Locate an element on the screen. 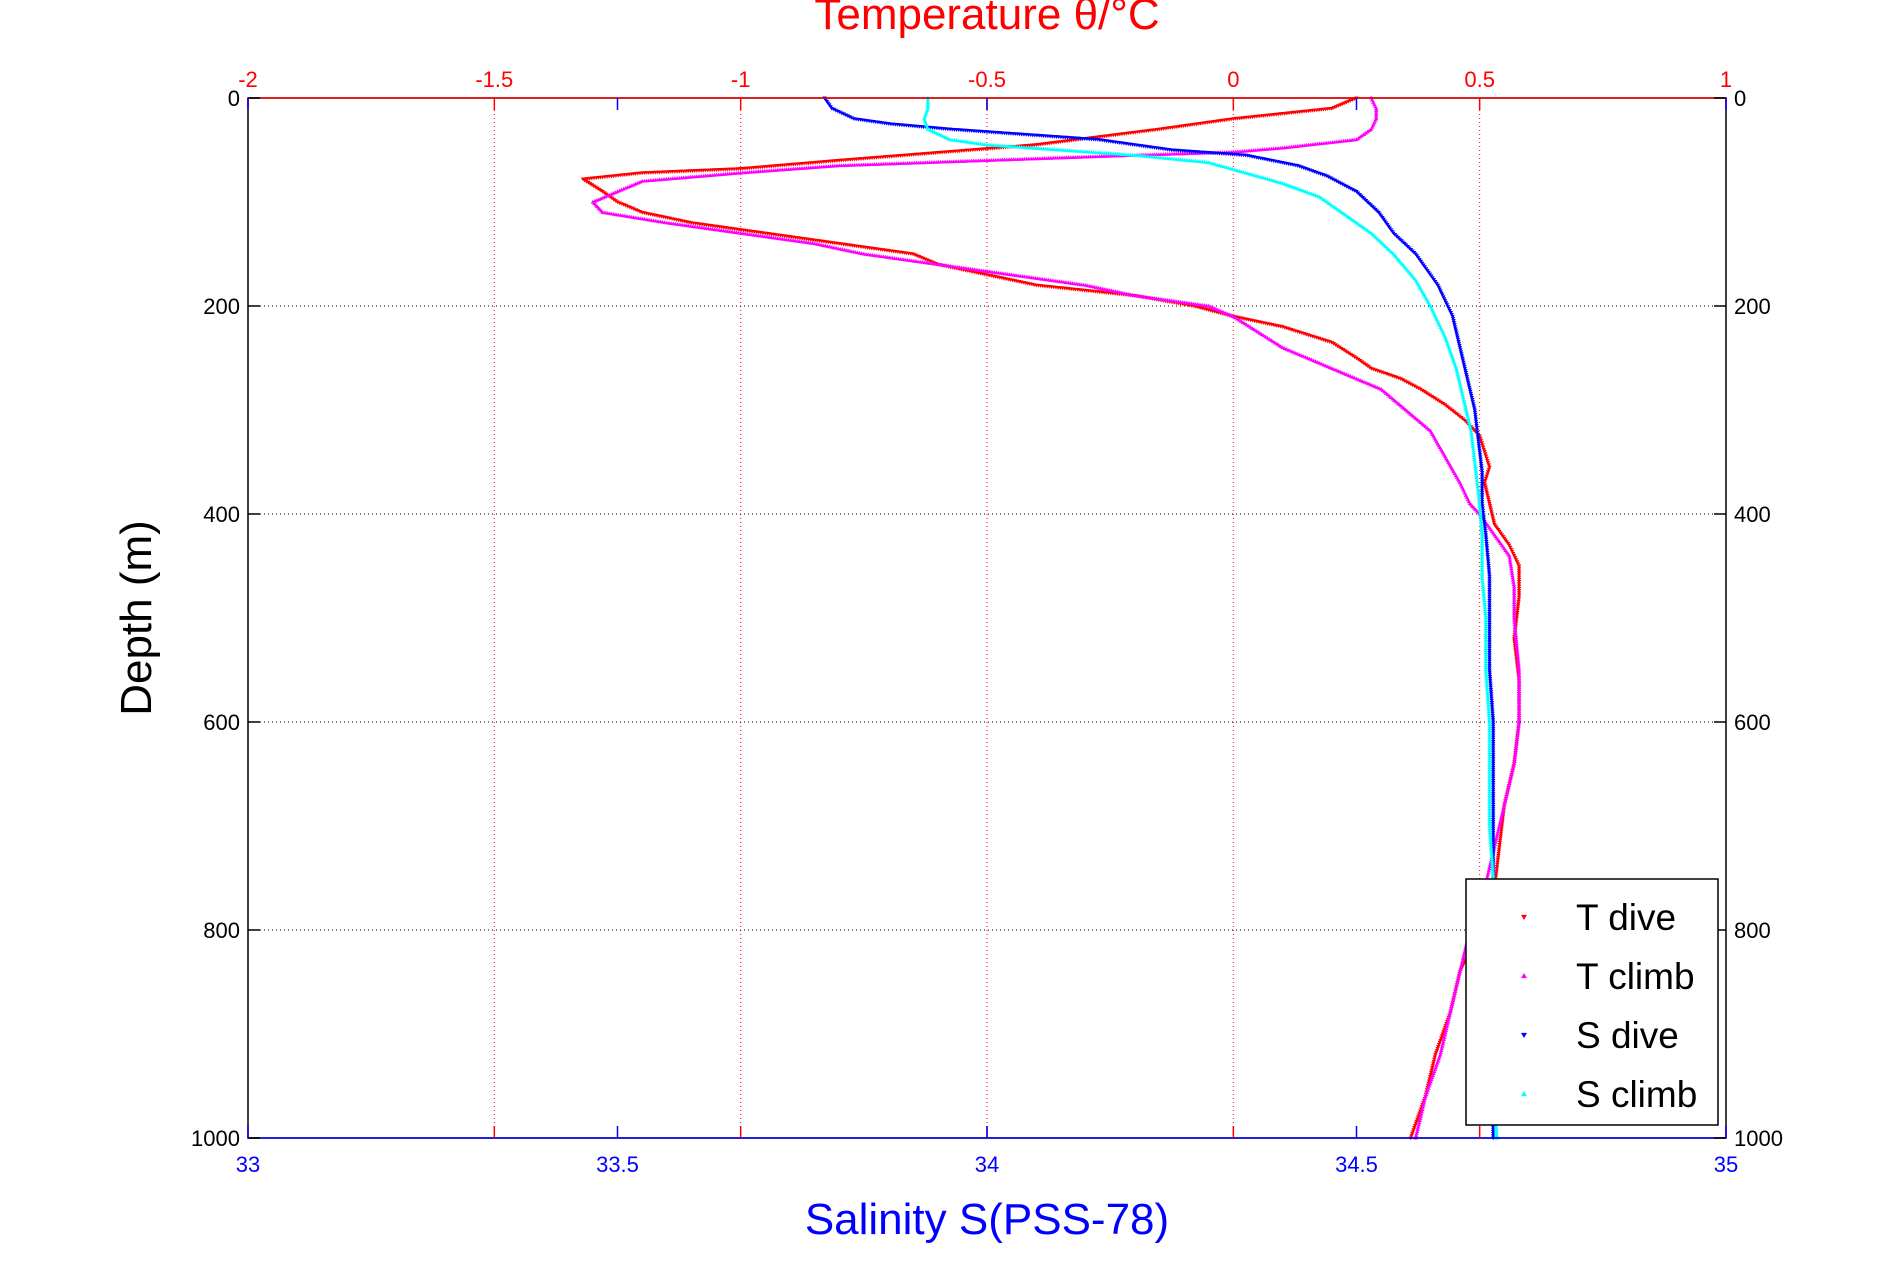  right-tick-label: 800 is located at coordinates (1752, 930).